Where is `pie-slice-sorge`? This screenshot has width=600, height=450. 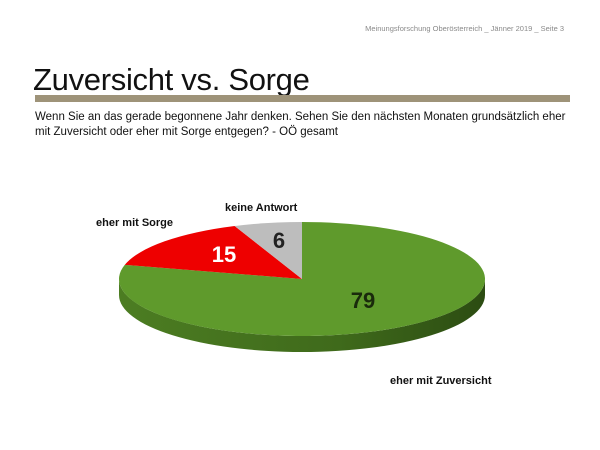
pie-slice-sorge is located at coordinates (213, 252).